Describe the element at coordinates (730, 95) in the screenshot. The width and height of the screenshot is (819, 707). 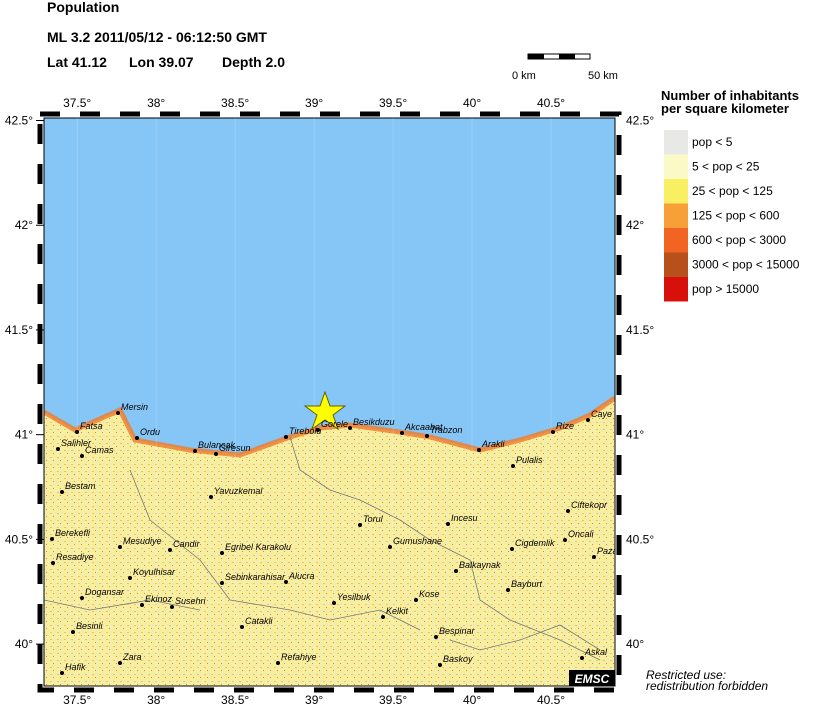
I see `legend-title: Number of inhabitants` at that location.